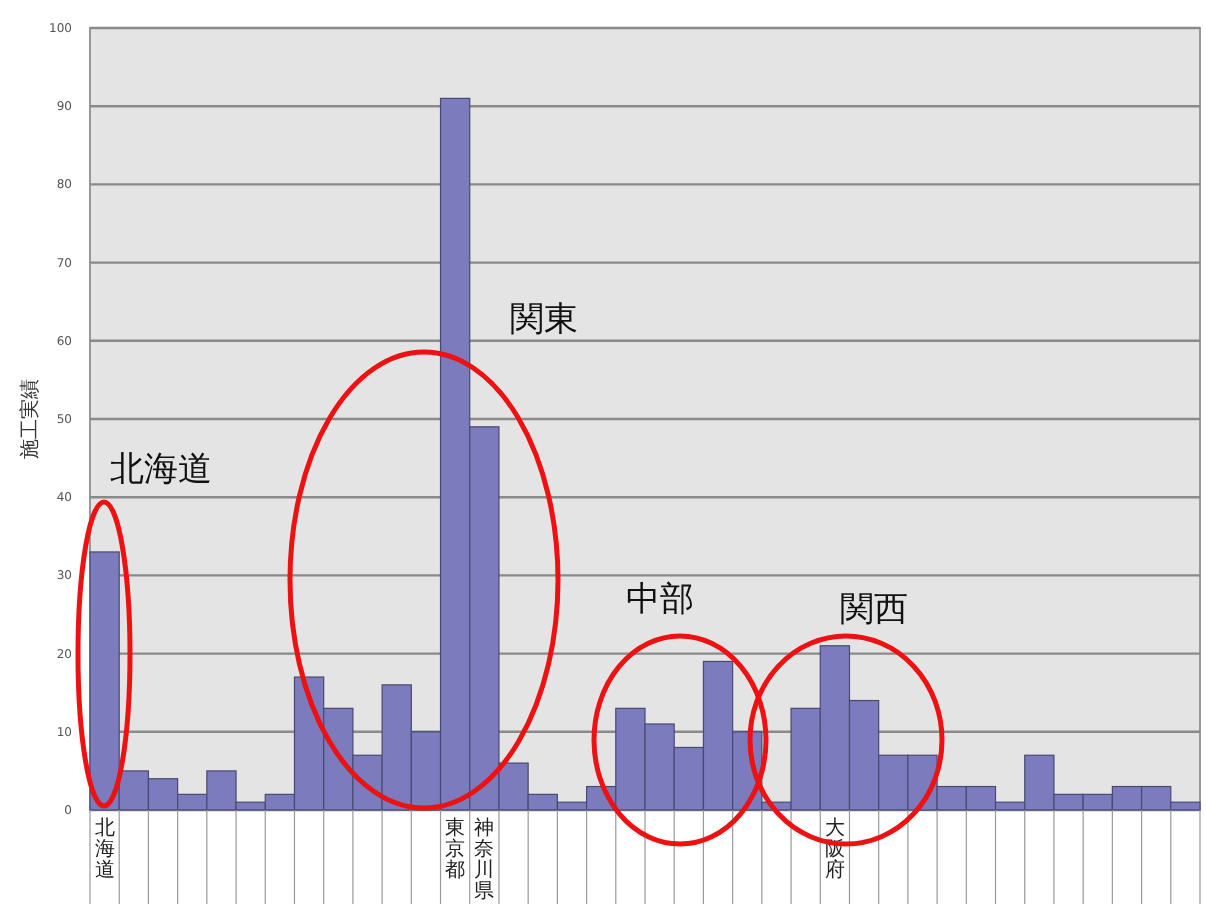 The height and width of the screenshot is (914, 1206). What do you see at coordinates (544, 320) in the screenshot?
I see `annotation: 関東` at bounding box center [544, 320].